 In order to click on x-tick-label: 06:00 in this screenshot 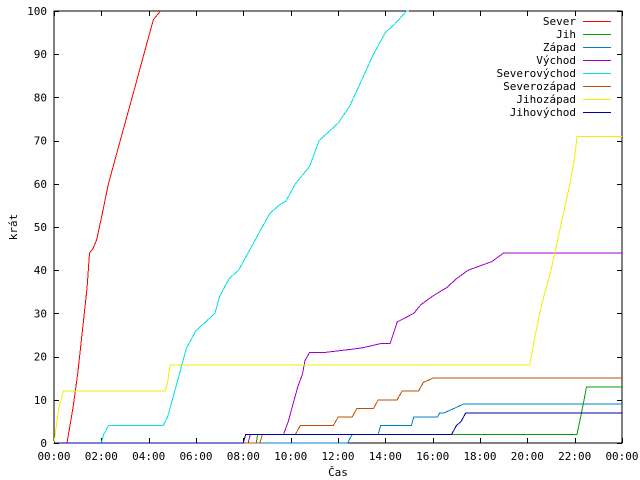, I will do `click(195, 456)`.